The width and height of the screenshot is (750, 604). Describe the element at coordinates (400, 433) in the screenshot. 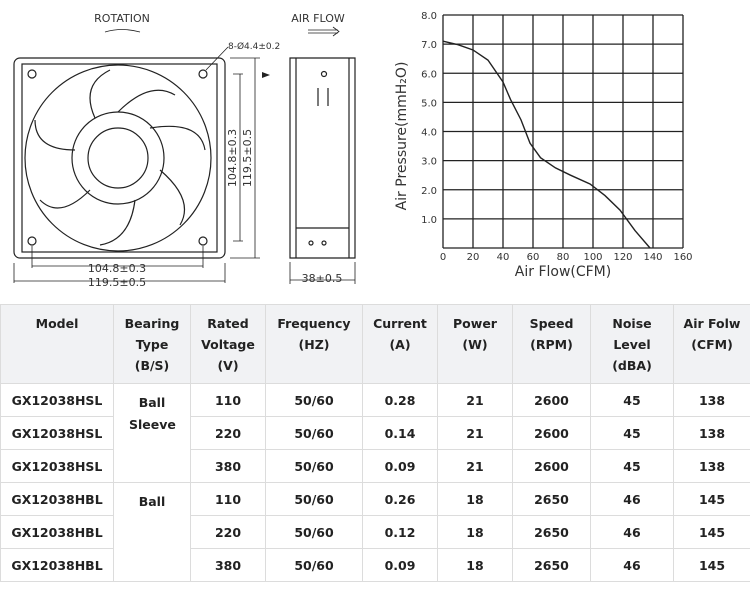

I see `table-cell: 0.14` at that location.